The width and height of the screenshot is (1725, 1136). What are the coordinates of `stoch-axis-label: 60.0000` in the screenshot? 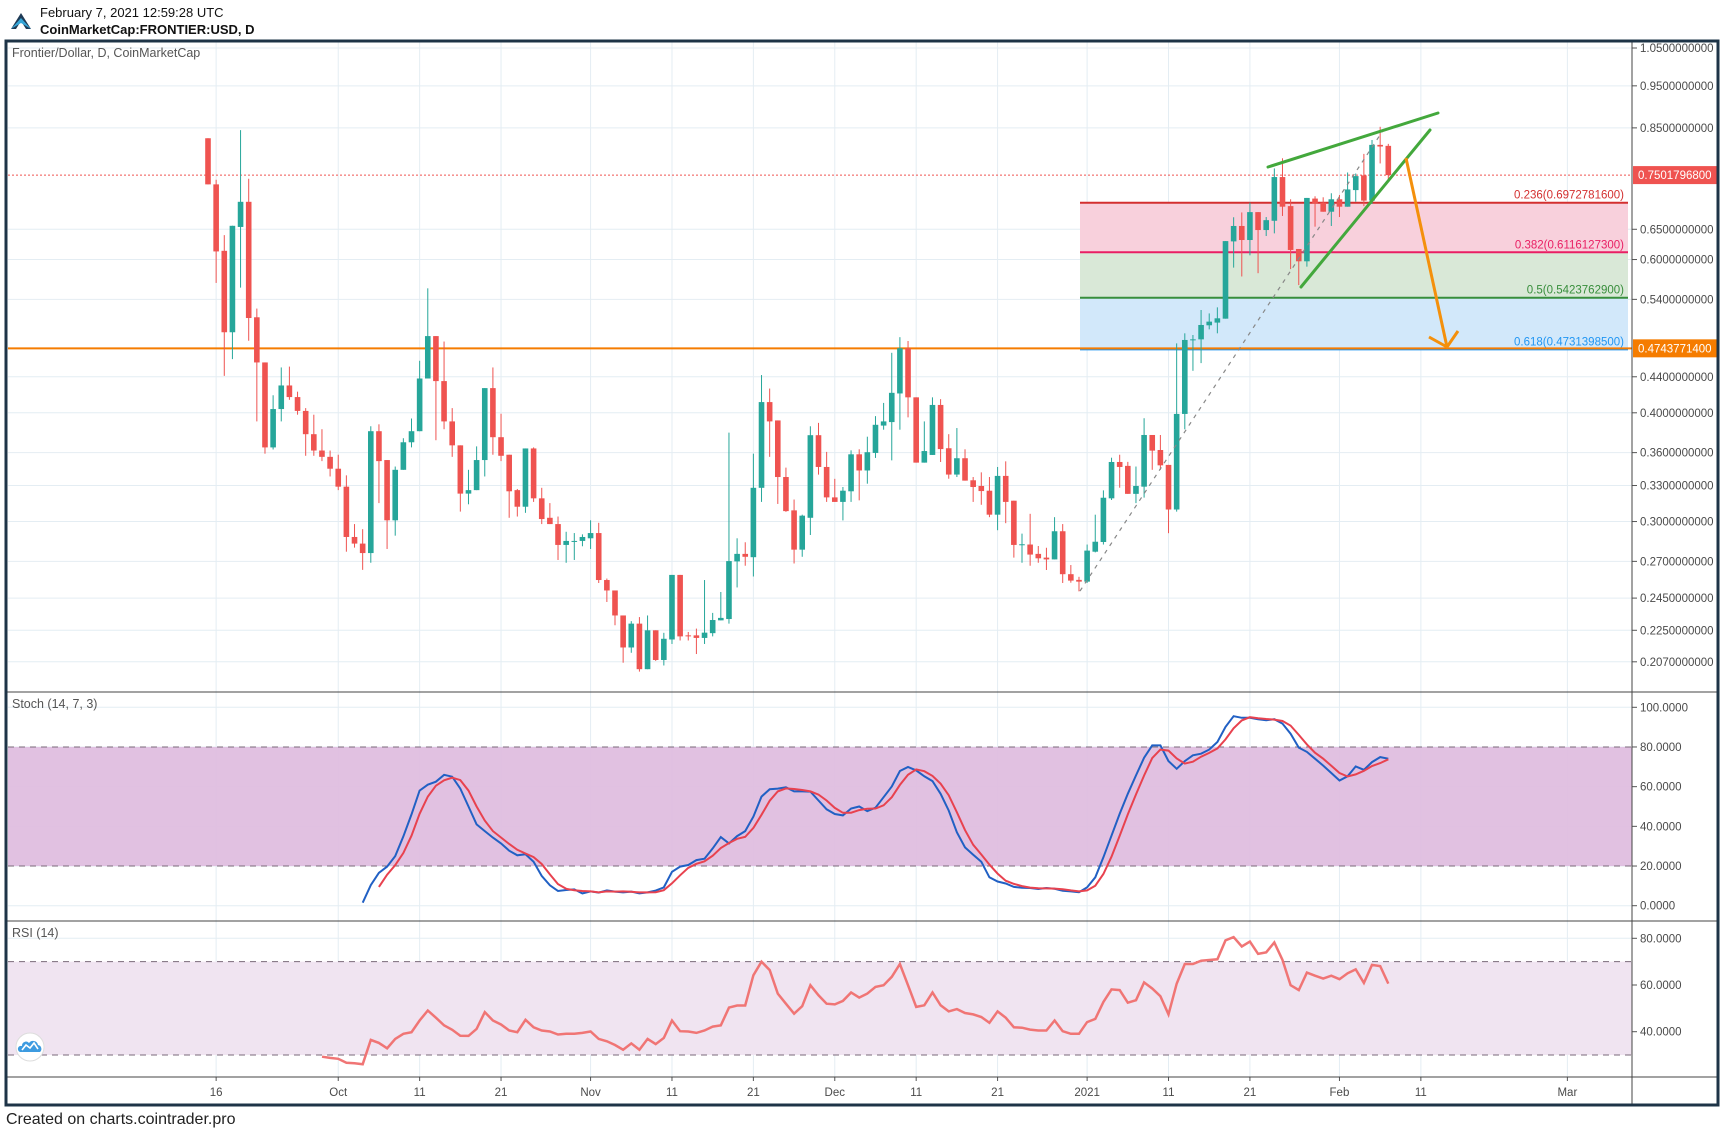 It's located at (1661, 788).